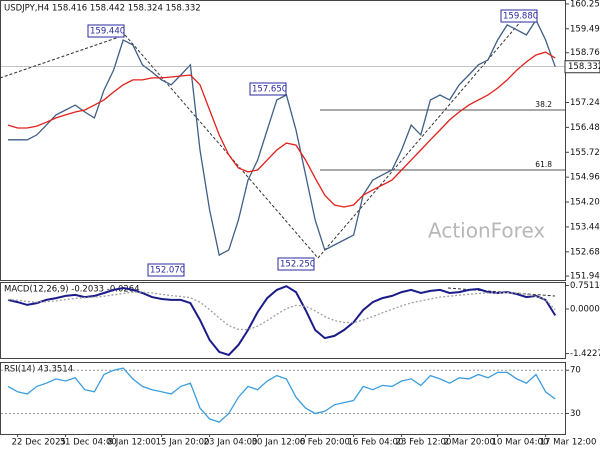  I want to click on annotation: 152.070, so click(167, 271).